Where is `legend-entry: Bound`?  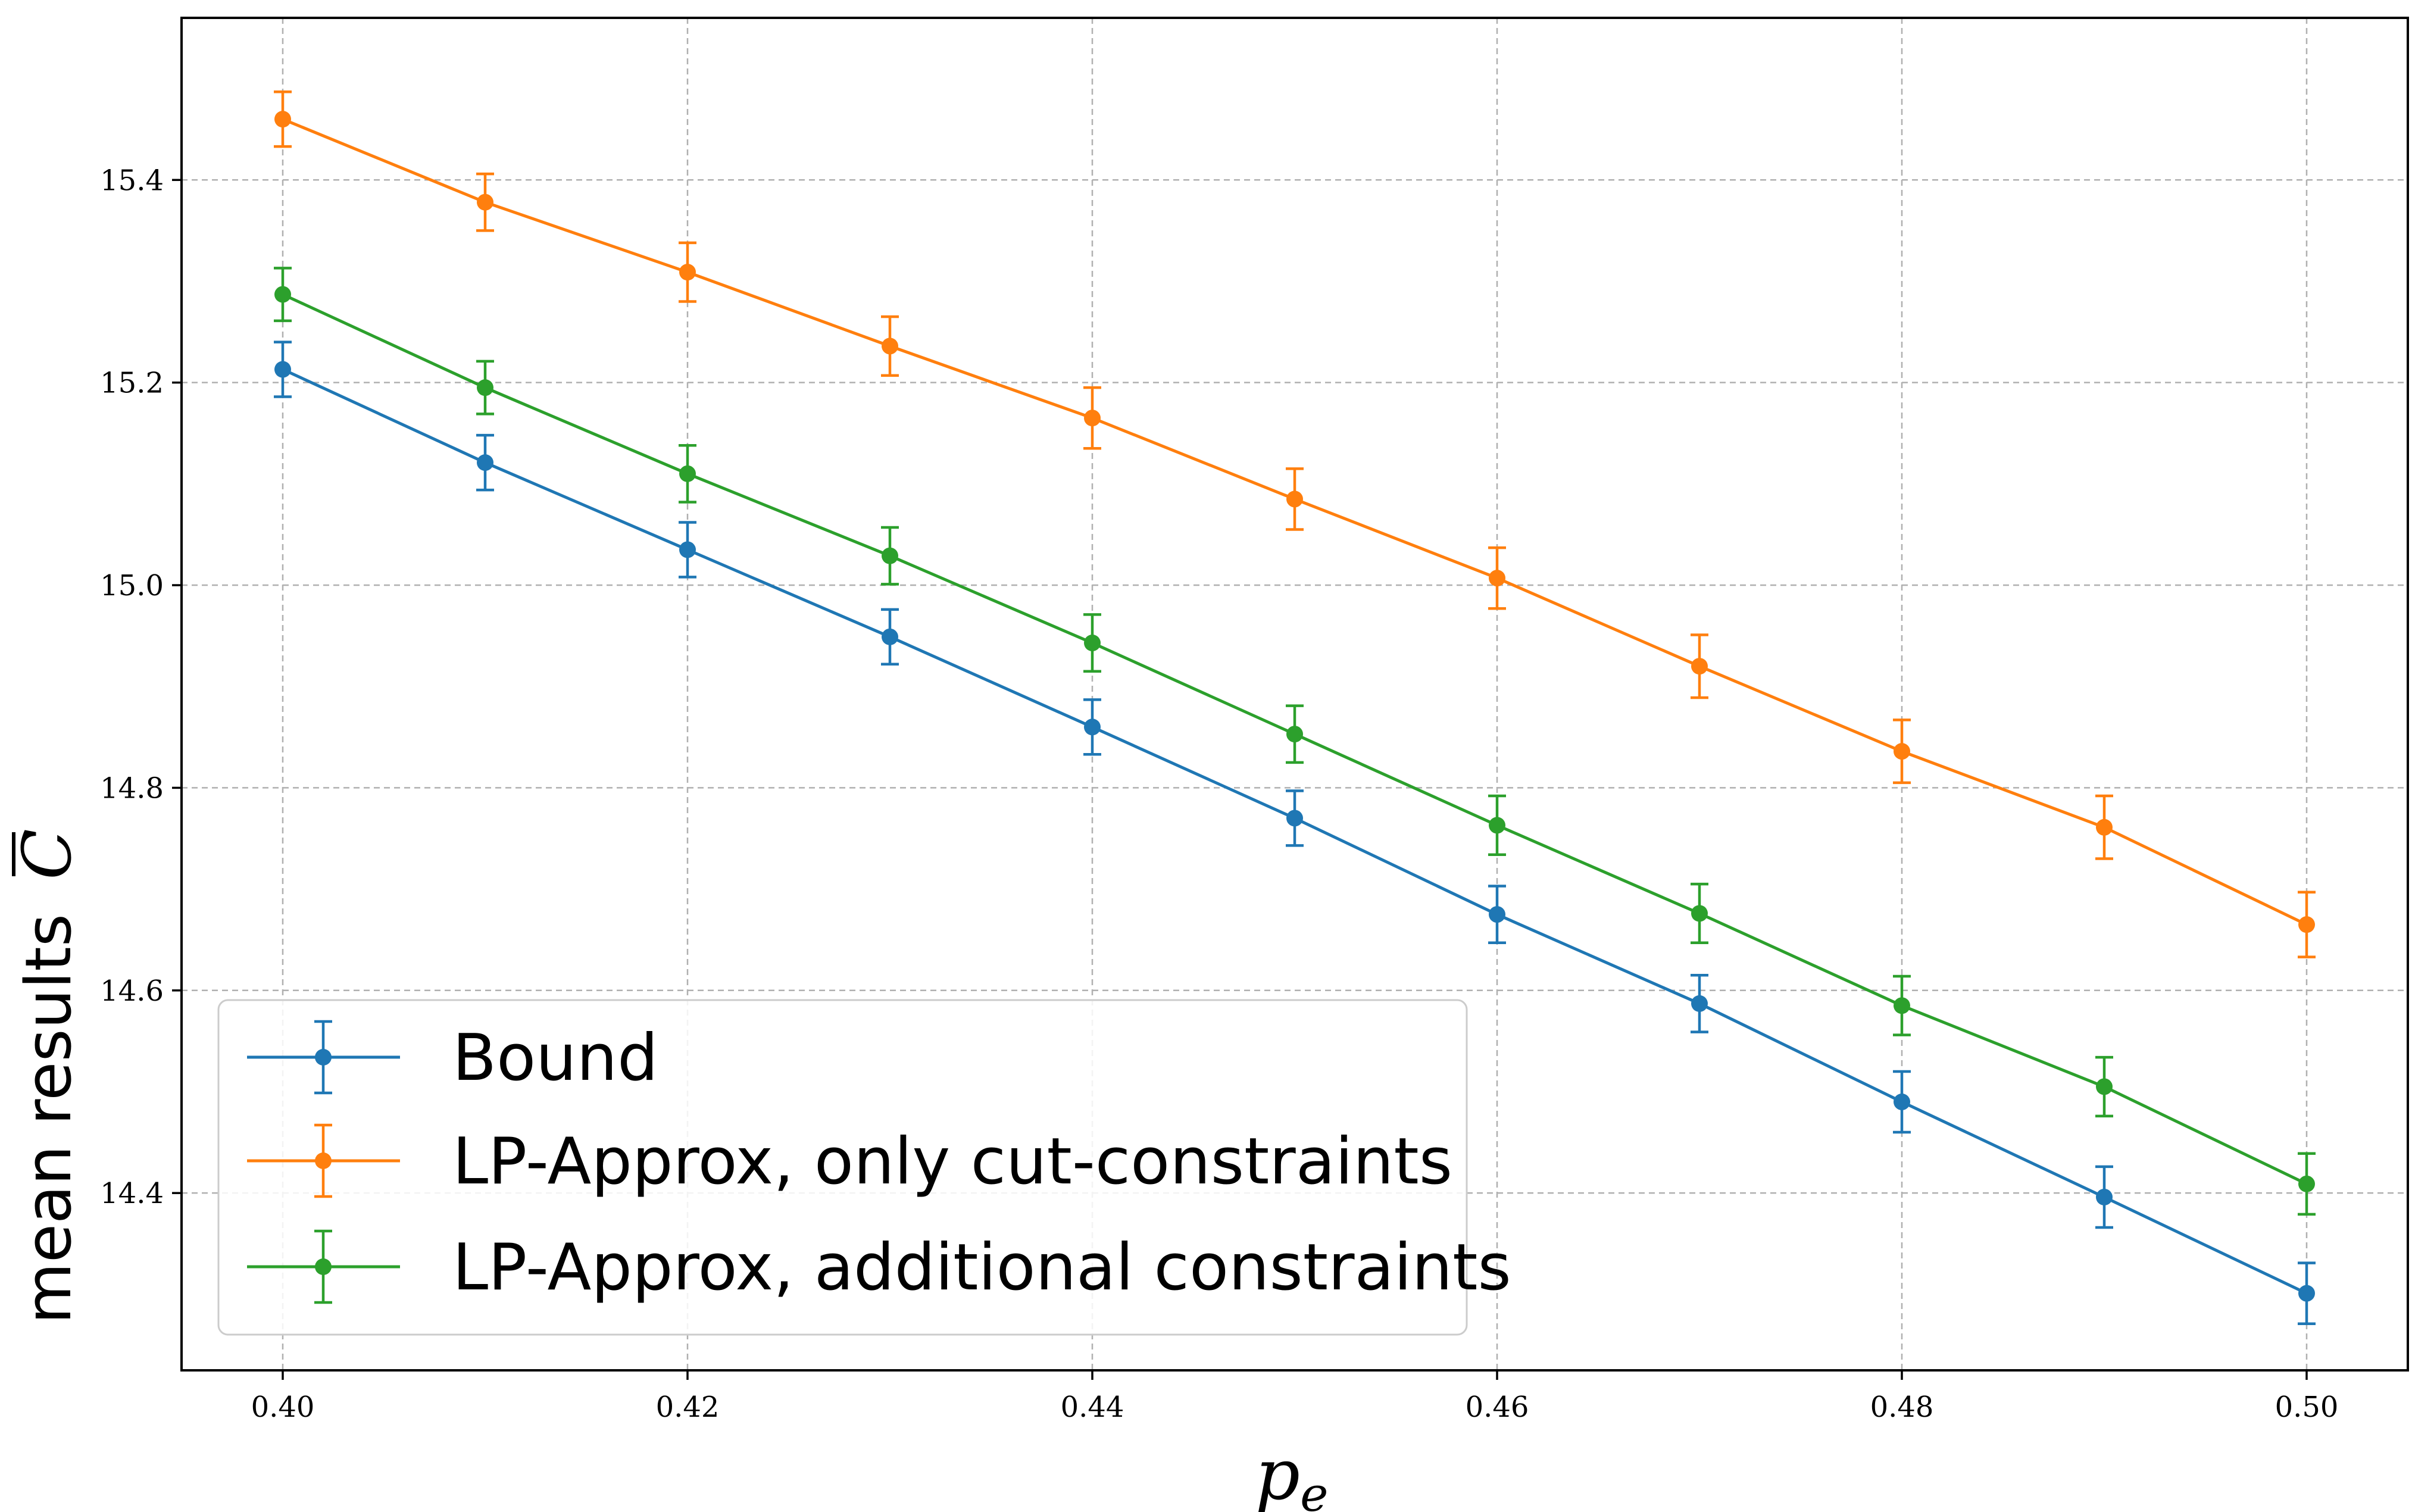
legend-entry: Bound is located at coordinates (452, 1057).